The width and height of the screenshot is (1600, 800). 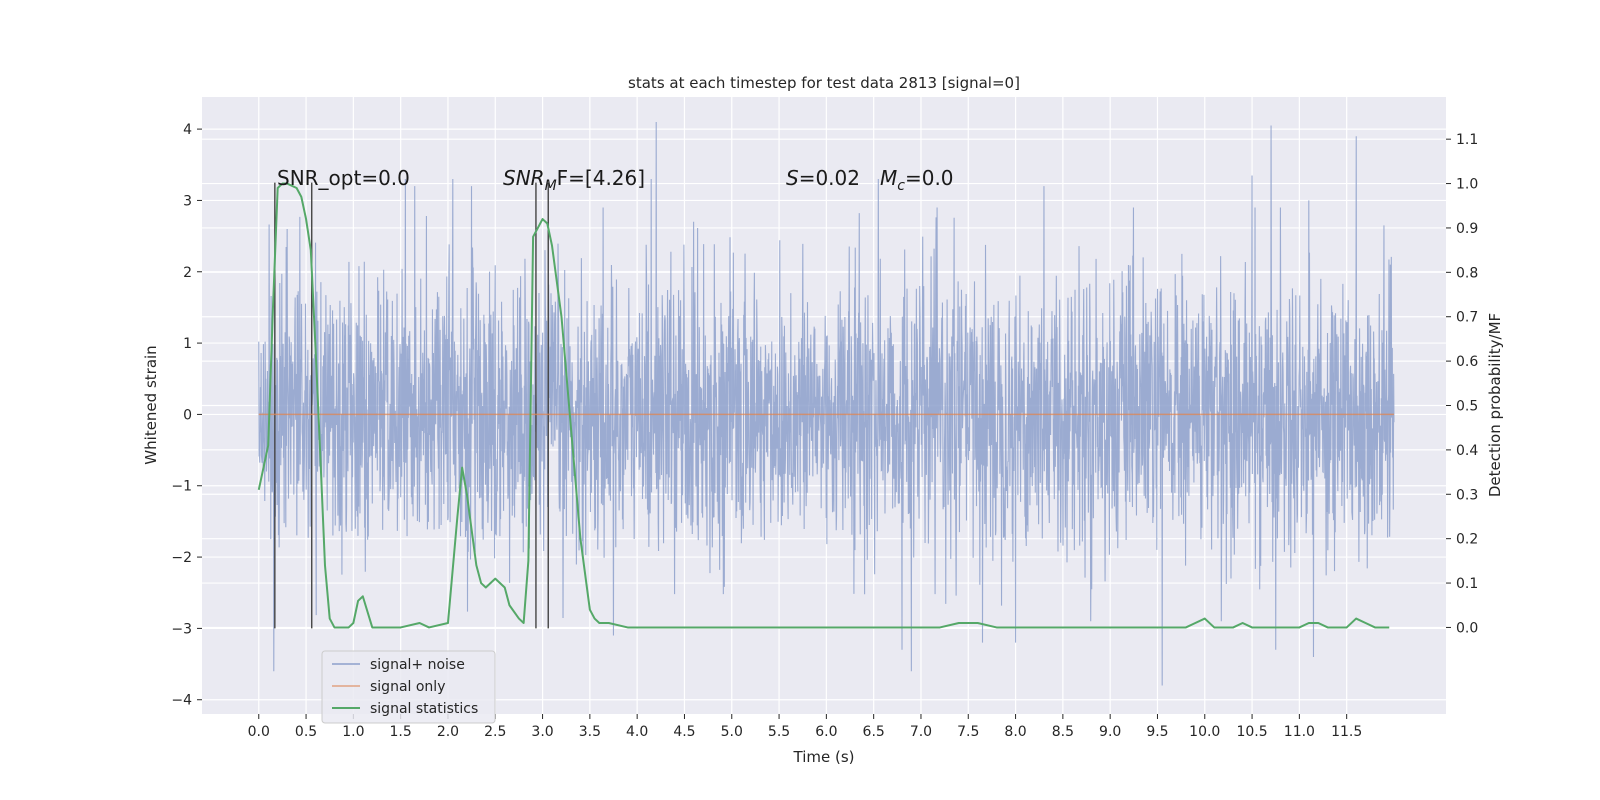 What do you see at coordinates (732, 732) in the screenshot?
I see `x-tick-label-10: 5.0` at bounding box center [732, 732].